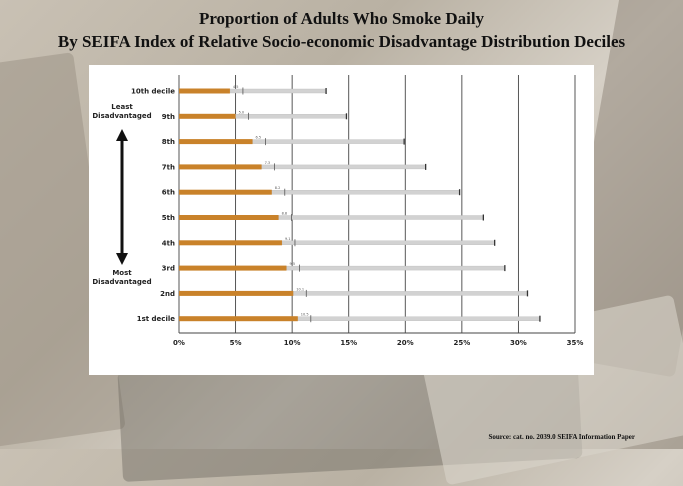 This screenshot has height=486, width=683. What do you see at coordinates (292, 343) in the screenshot?
I see `x-tick-label: 10%` at bounding box center [292, 343].